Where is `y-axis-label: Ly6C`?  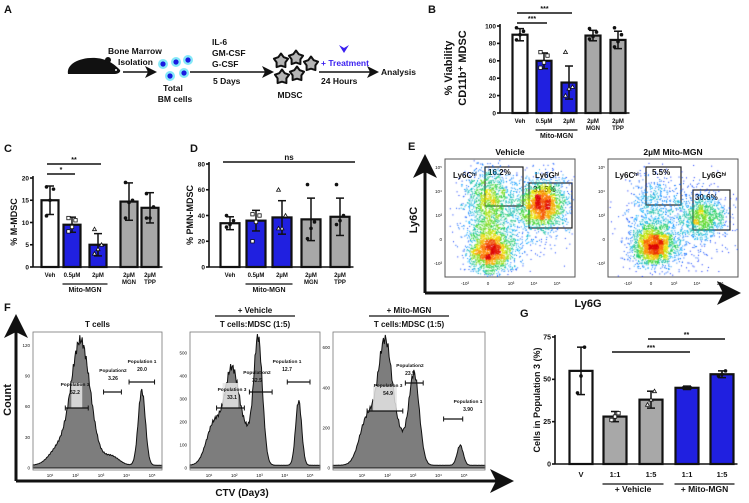 y-axis-label: Ly6C is located at coordinates (414, 220).